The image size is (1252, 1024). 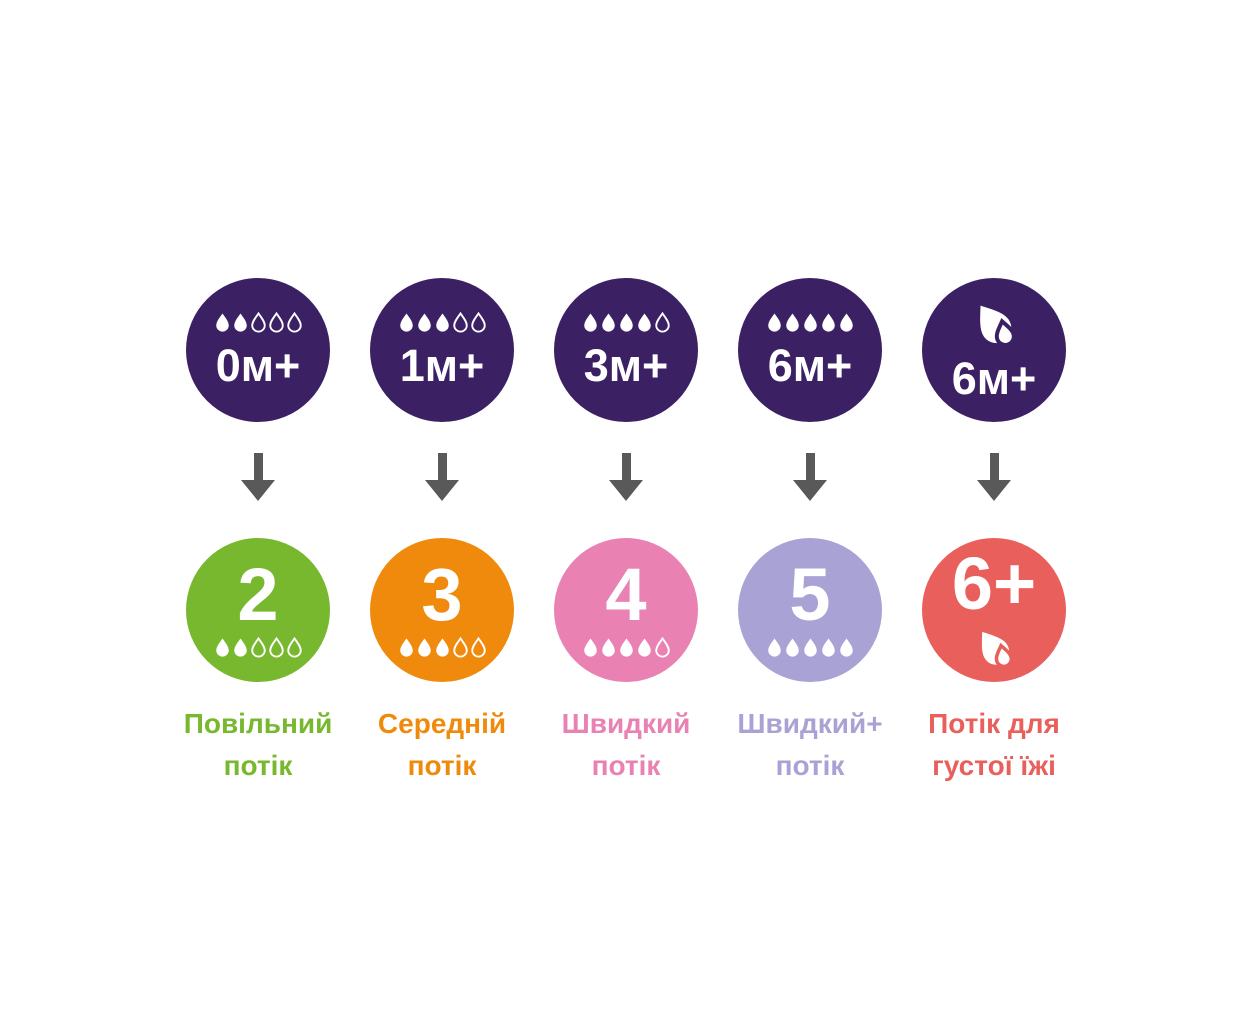 What do you see at coordinates (809, 745) in the screenshot?
I see `flow-label: Швидкий+ потік` at bounding box center [809, 745].